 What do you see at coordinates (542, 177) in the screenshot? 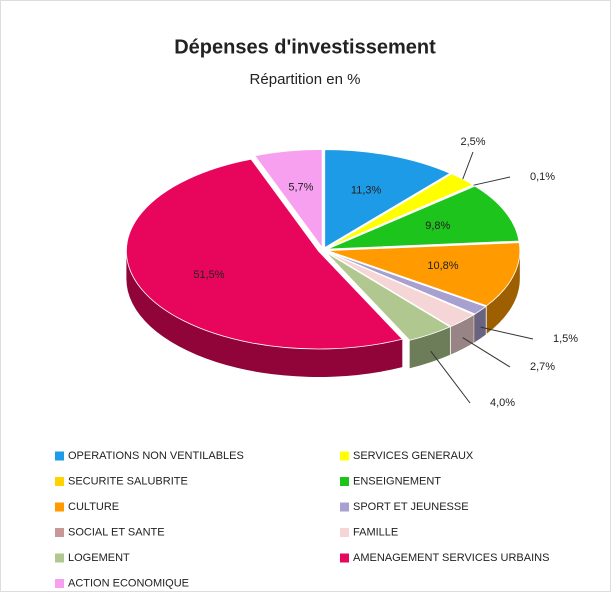
I see `value-label: 0,1%` at bounding box center [542, 177].